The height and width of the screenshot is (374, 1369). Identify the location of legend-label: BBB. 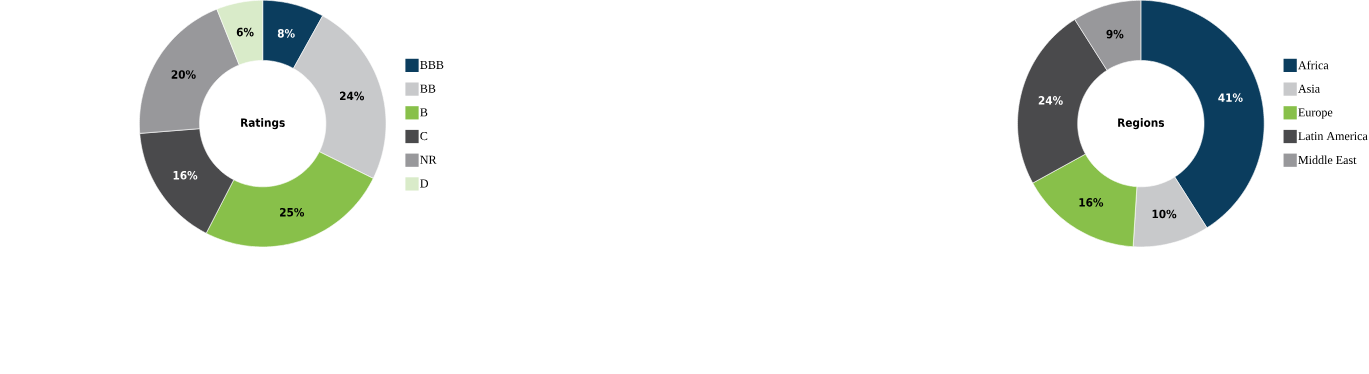
(432, 65).